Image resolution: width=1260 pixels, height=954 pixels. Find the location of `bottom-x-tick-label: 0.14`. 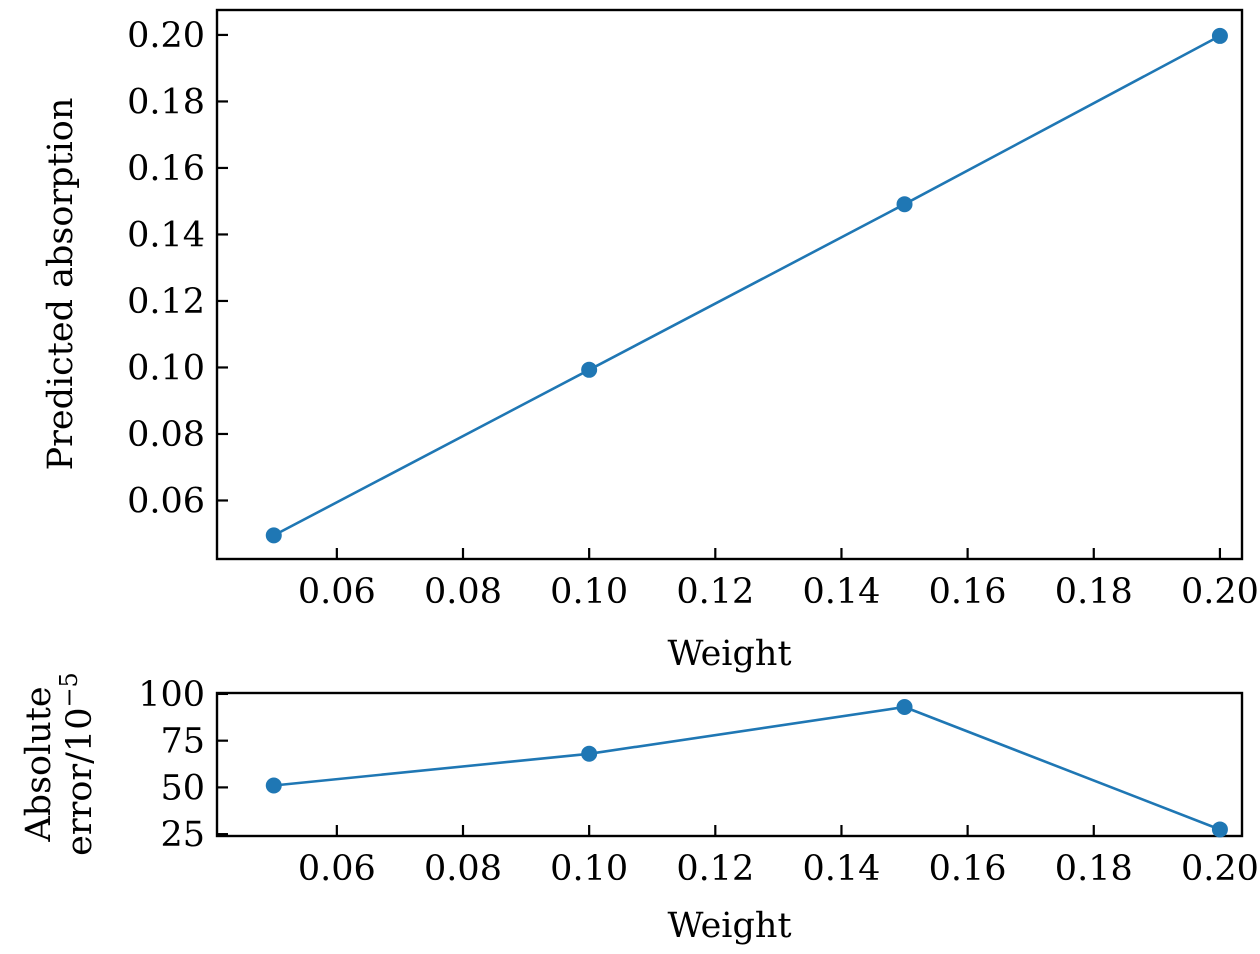

bottom-x-tick-label: 0.14 is located at coordinates (841, 869).